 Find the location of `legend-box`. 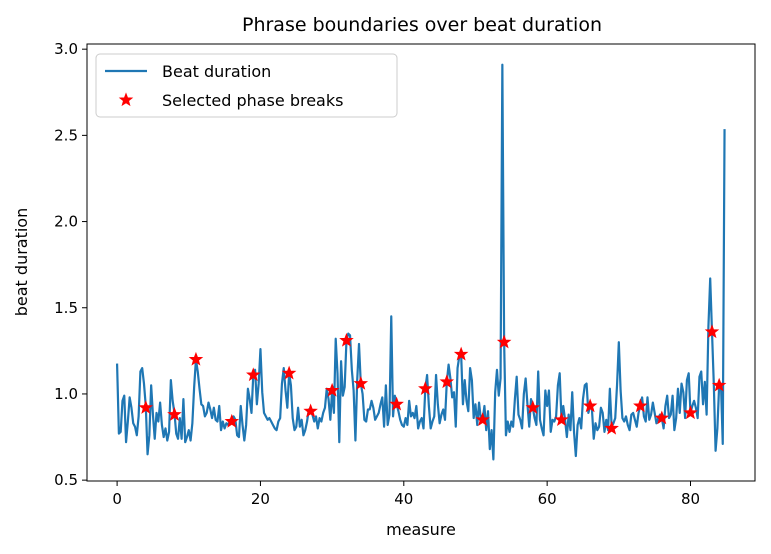

legend-box is located at coordinates (246, 85).